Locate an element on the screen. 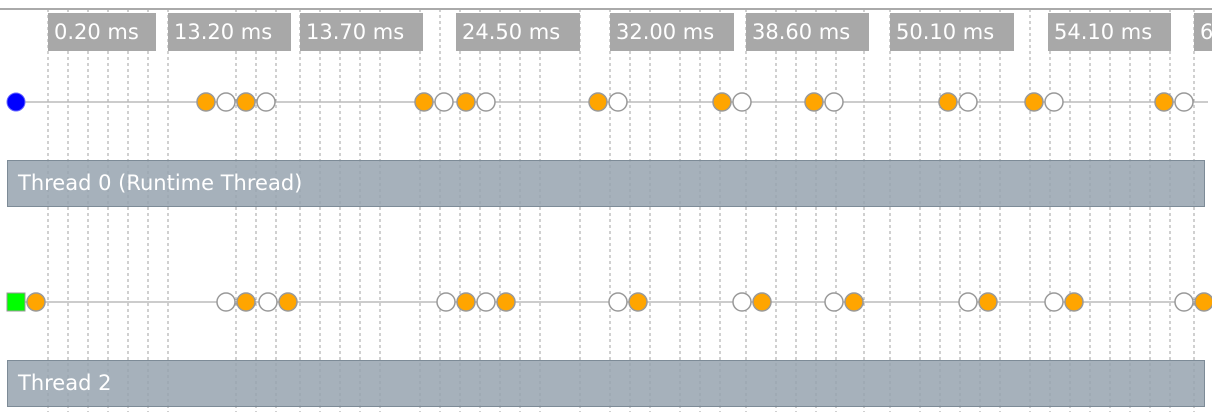  time-marker: 24.50 ms is located at coordinates (518, 32).